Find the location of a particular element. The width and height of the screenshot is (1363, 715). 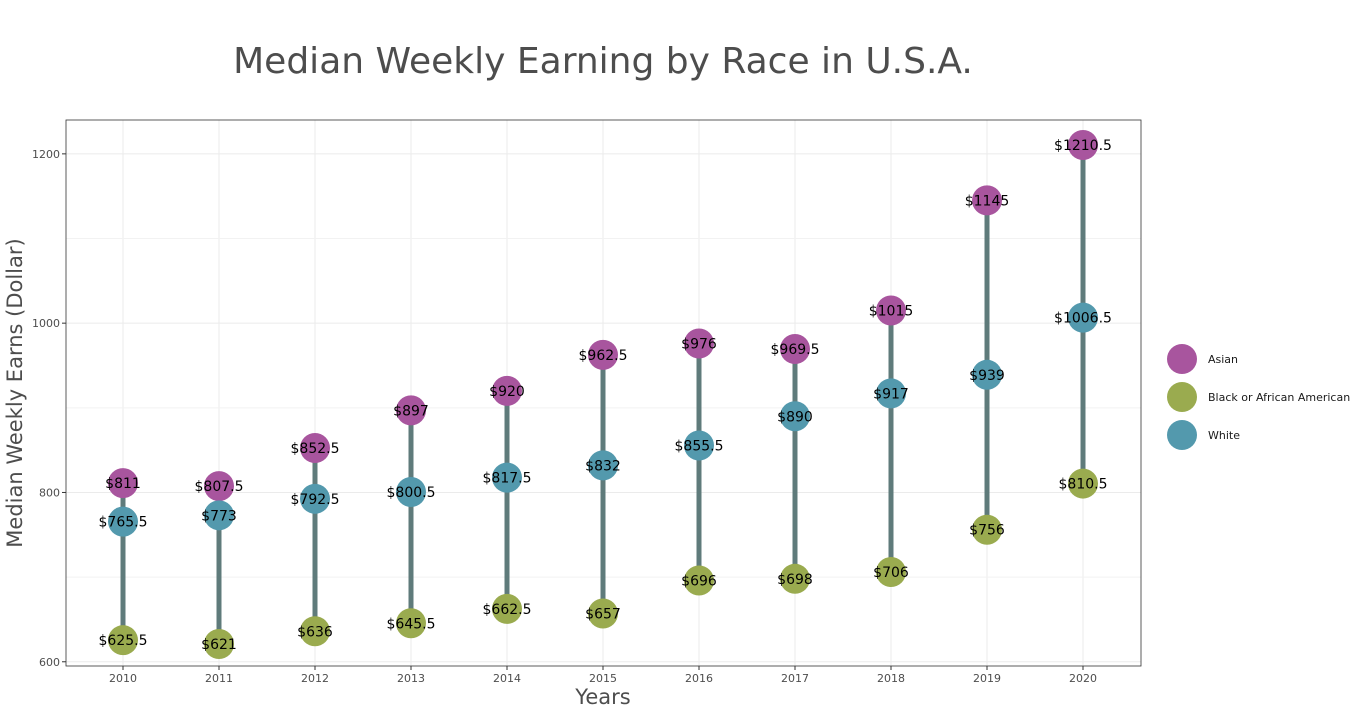

legend-label: Asian is located at coordinates (1223, 359).